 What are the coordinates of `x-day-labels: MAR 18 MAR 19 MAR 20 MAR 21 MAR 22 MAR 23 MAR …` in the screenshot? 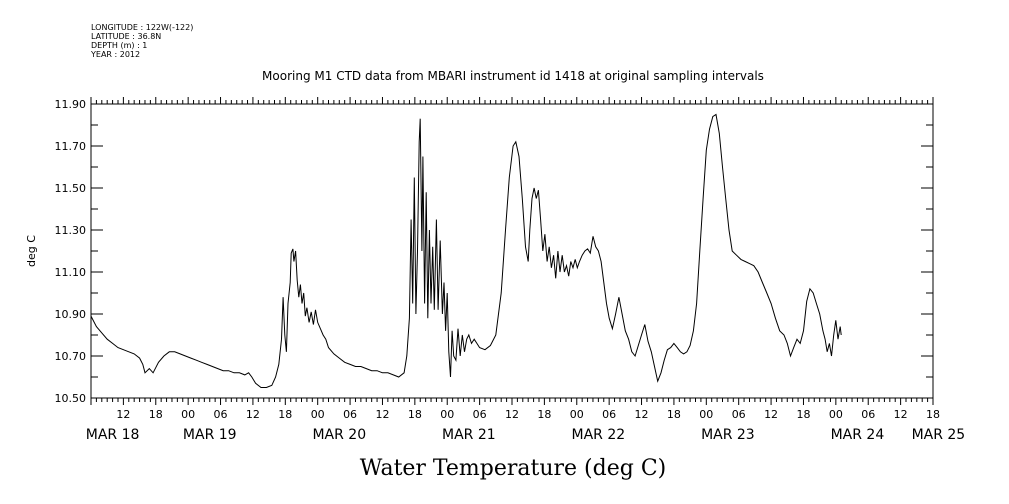 It's located at (525, 435).